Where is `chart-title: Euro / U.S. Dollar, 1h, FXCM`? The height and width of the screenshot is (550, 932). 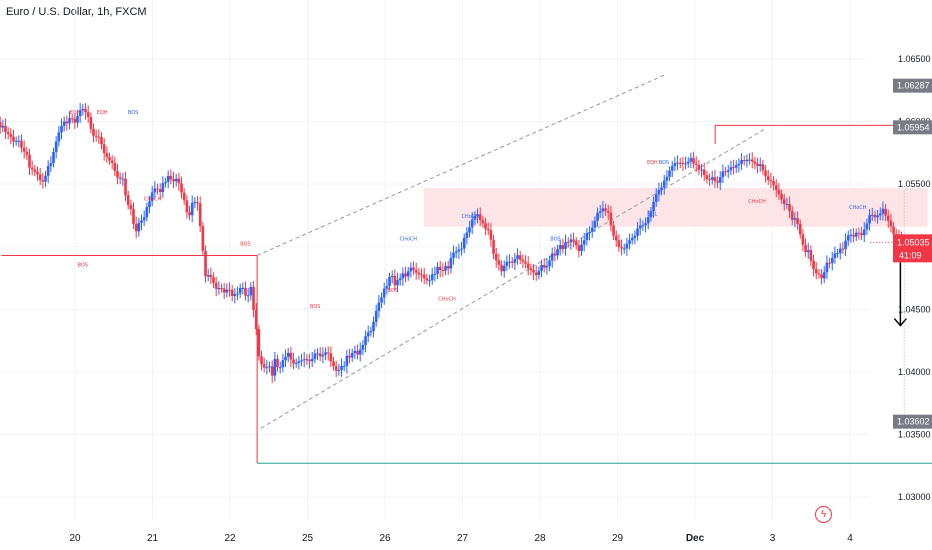 chart-title: Euro / U.S. Dollar, 1h, FXCM is located at coordinates (76, 12).